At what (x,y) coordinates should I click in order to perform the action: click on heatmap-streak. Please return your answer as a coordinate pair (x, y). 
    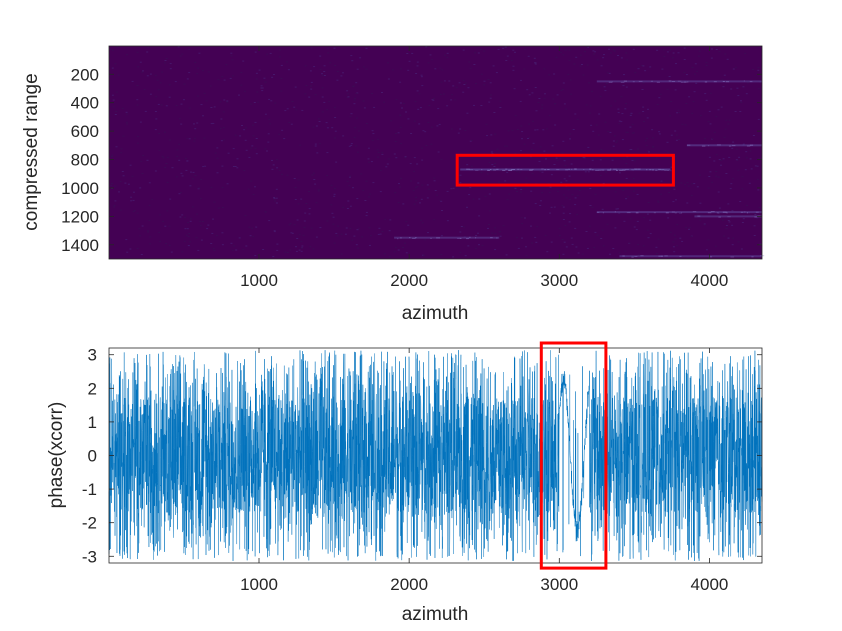
    Looking at the image, I should click on (679, 81).